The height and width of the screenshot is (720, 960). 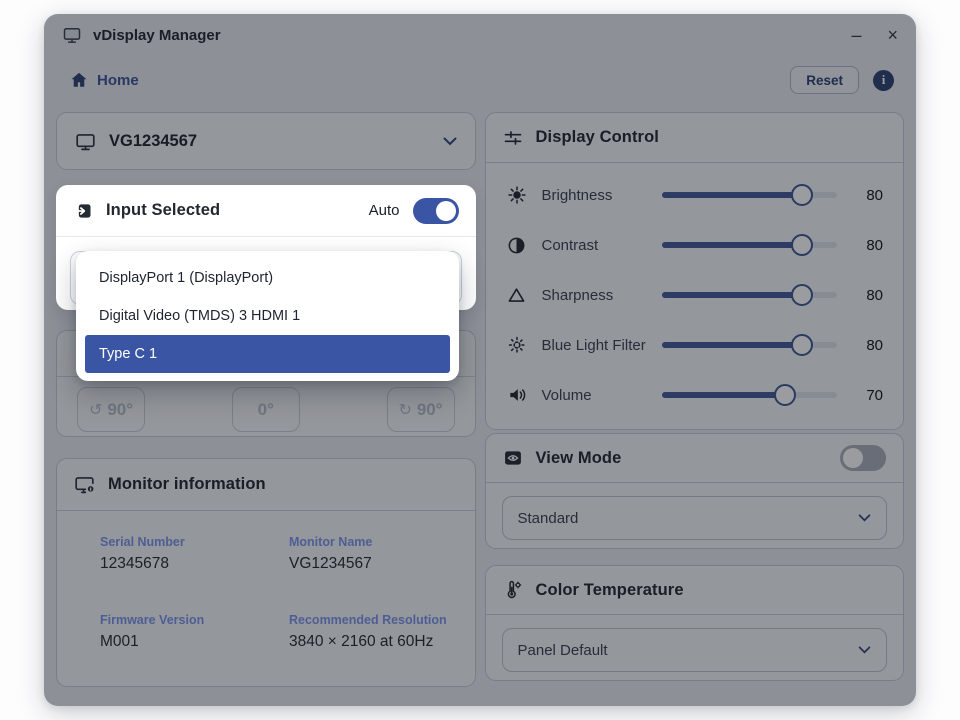 What do you see at coordinates (892, 35) in the screenshot?
I see `close-button: ×` at bounding box center [892, 35].